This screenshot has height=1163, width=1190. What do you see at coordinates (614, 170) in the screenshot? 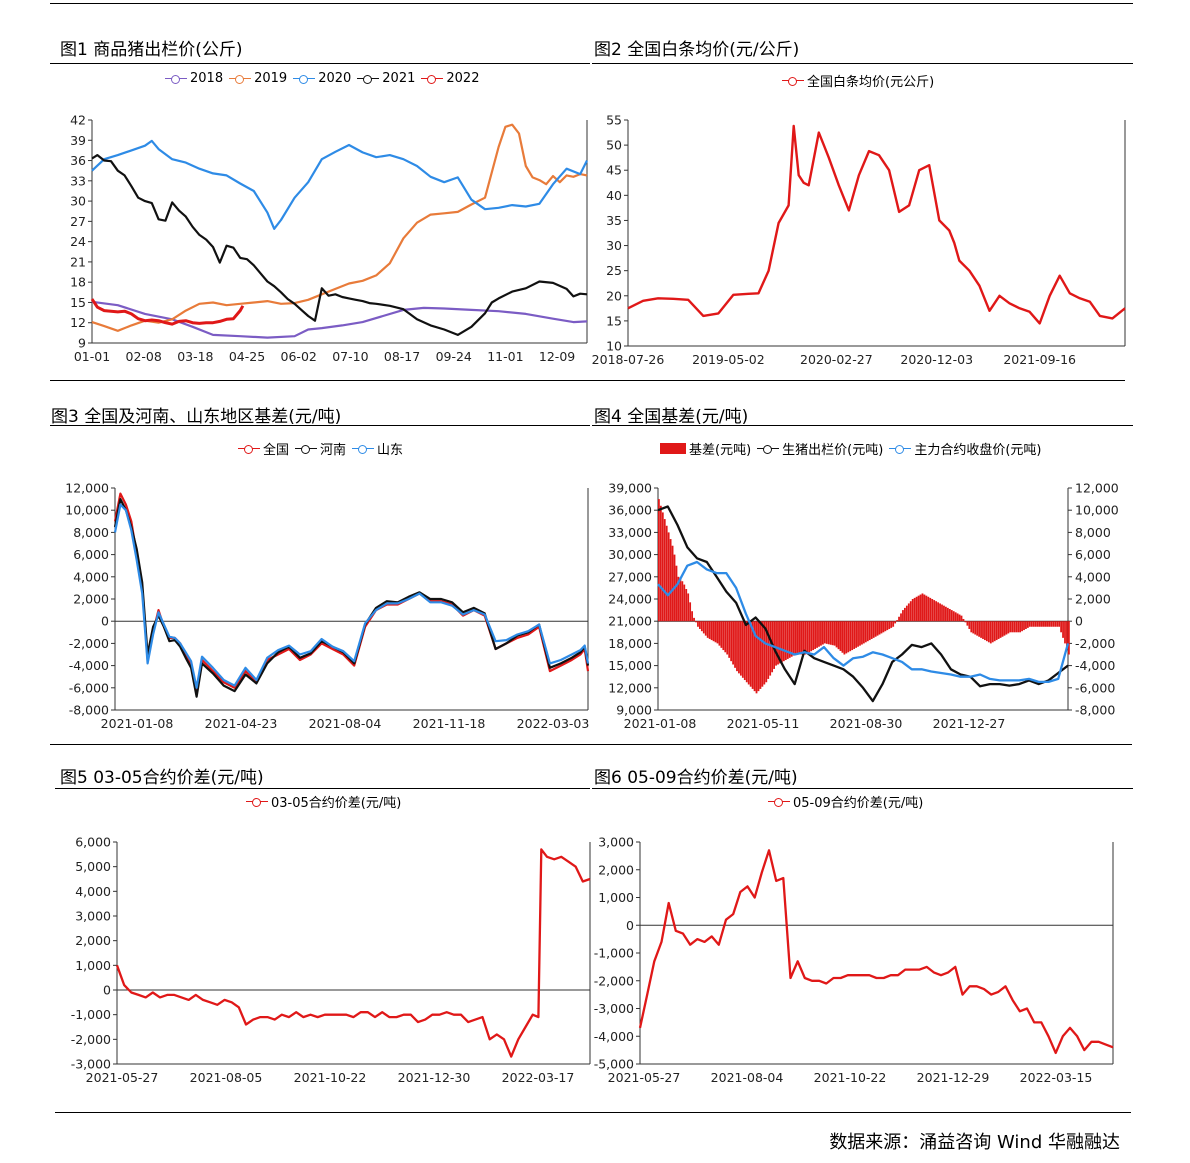
I see `fig2-y-tick-label: 45` at bounding box center [614, 170].